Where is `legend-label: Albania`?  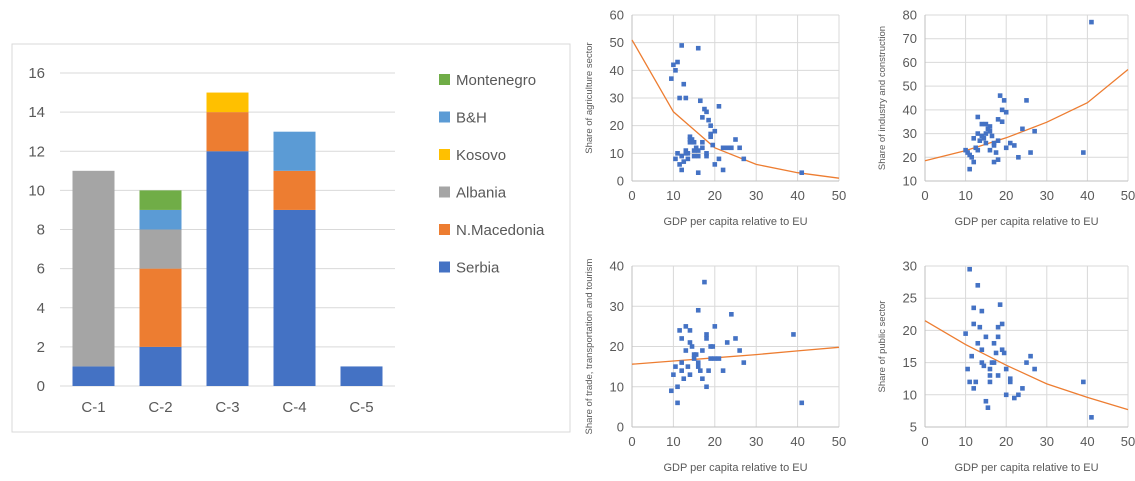 legend-label: Albania is located at coordinates (481, 193).